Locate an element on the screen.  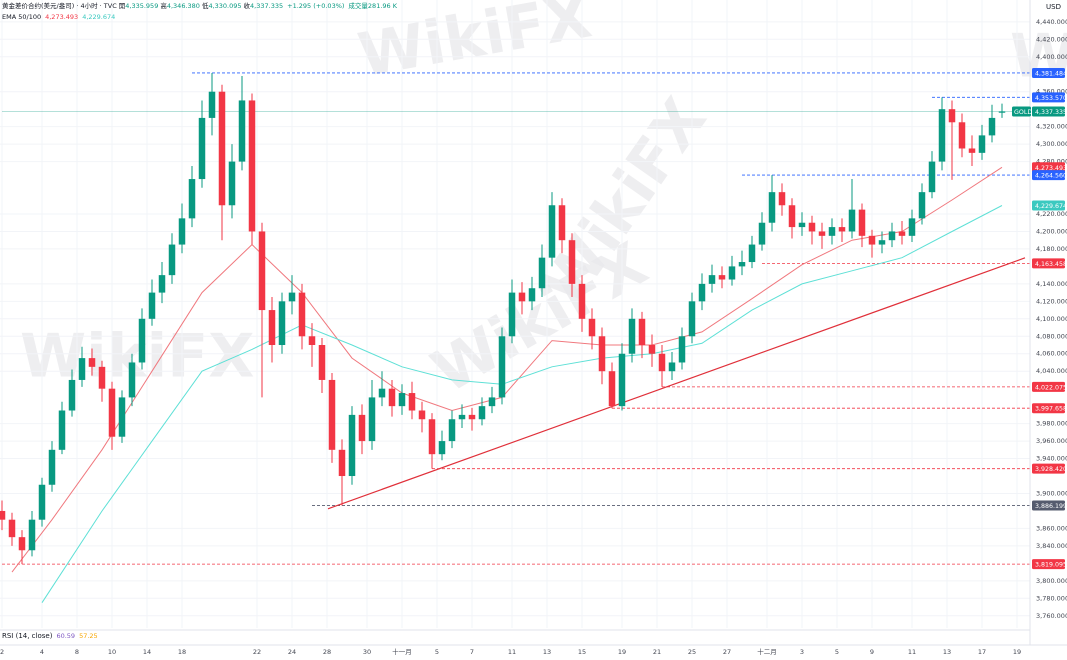
price-tag-label: 4,229.674 is located at coordinates (1051, 206).